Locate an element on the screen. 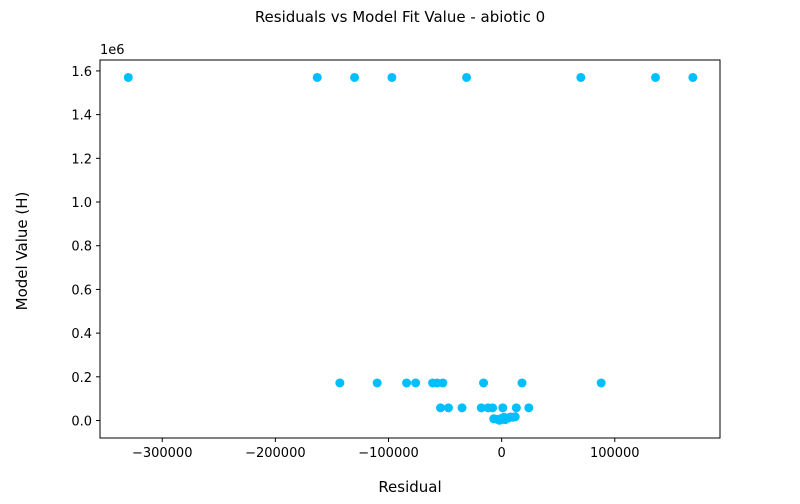 Image resolution: width=800 pixels, height=504 pixels. x-axis: −300000 −200000 −100000 0 100000 is located at coordinates (386, 449).